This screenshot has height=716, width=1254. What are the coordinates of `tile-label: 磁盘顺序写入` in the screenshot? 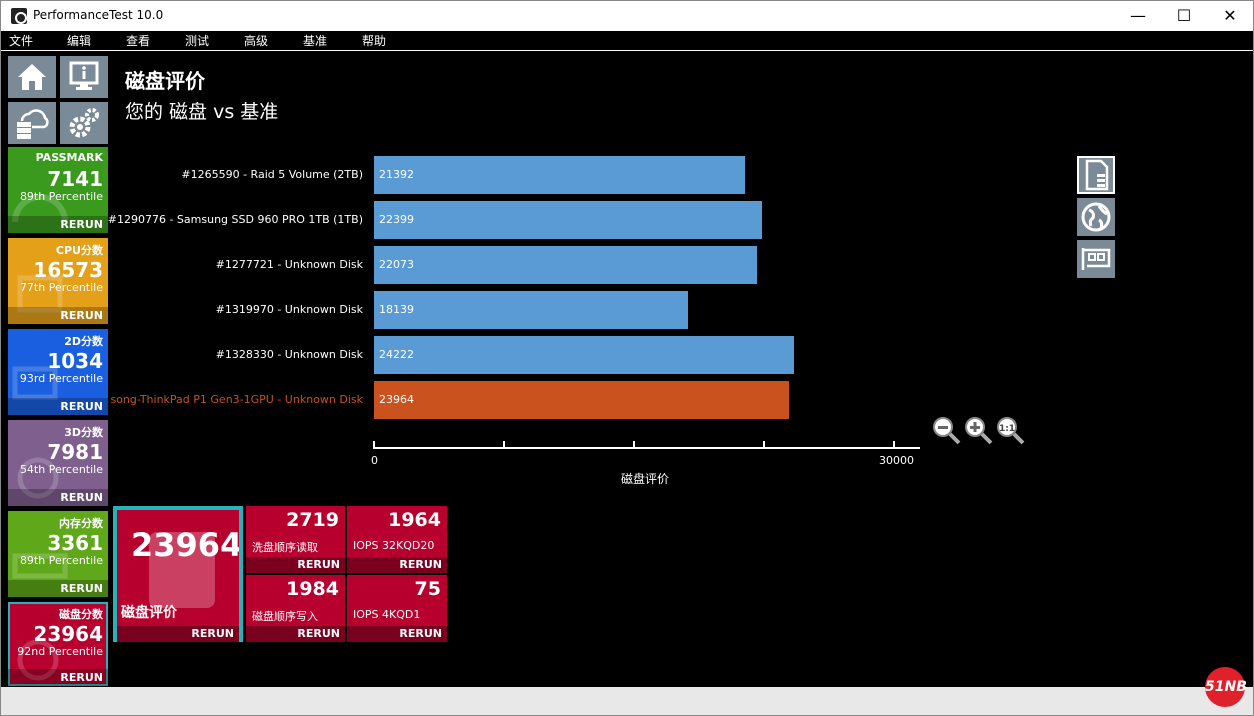 It's located at (285, 616).